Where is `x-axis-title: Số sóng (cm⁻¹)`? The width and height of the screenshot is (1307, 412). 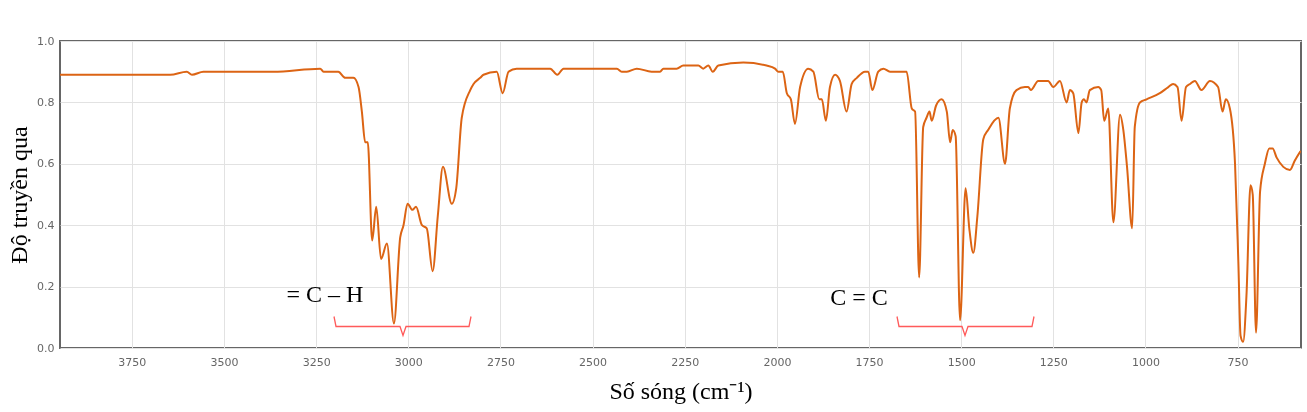
x-axis-title: Số sóng (cm⁻¹) is located at coordinates (681, 390).